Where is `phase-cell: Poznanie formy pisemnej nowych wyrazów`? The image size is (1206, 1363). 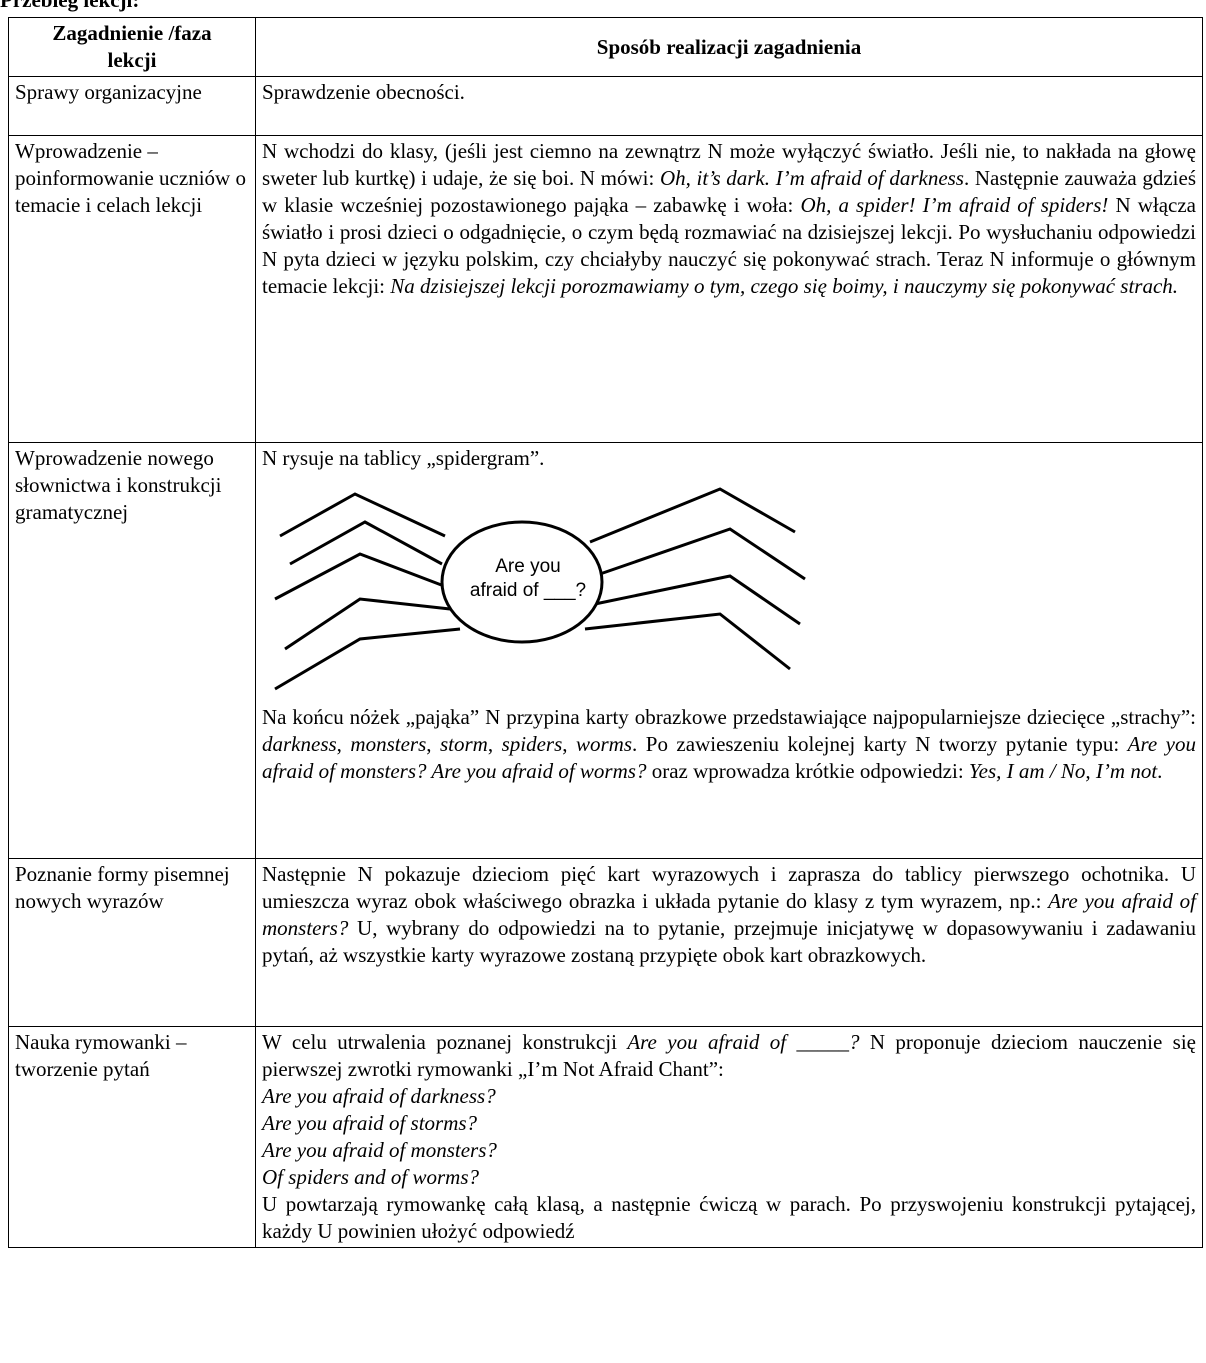
phase-cell: Poznanie formy pisemnej nowych wyrazów is located at coordinates (132, 942).